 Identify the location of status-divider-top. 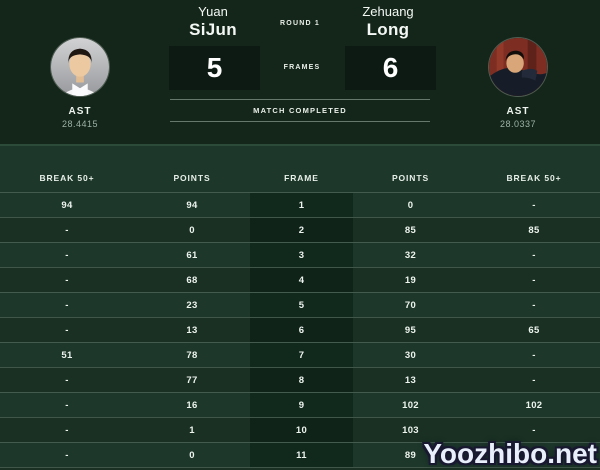
(300, 99).